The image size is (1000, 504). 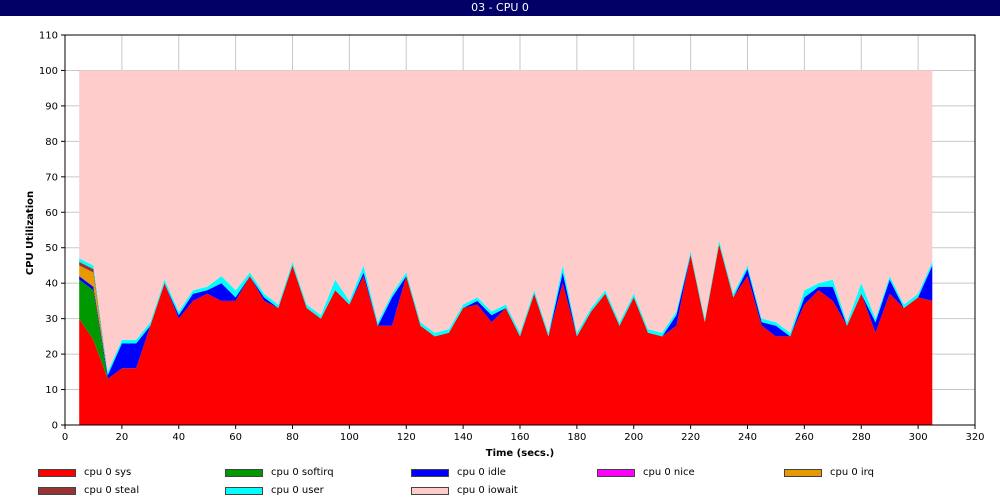 I want to click on y-tick-label: 110, so click(x=48, y=36).